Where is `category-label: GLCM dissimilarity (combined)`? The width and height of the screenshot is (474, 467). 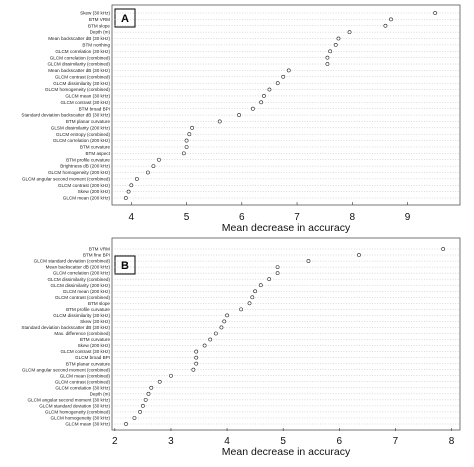
category-label: GLCM dissimilarity (combined) is located at coordinates (78, 279).